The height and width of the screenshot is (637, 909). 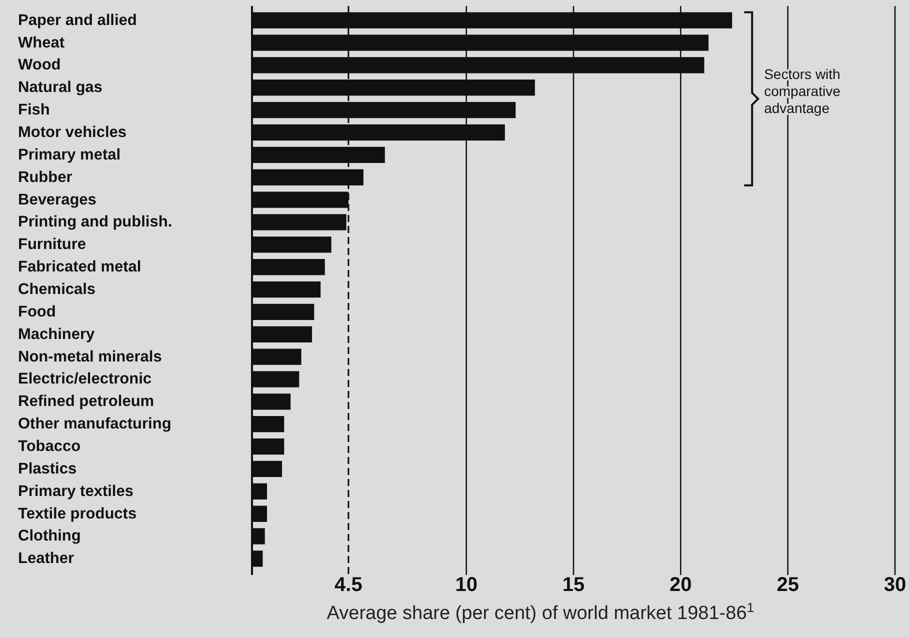 What do you see at coordinates (77, 513) in the screenshot?
I see `y-tick-label: Textile products` at bounding box center [77, 513].